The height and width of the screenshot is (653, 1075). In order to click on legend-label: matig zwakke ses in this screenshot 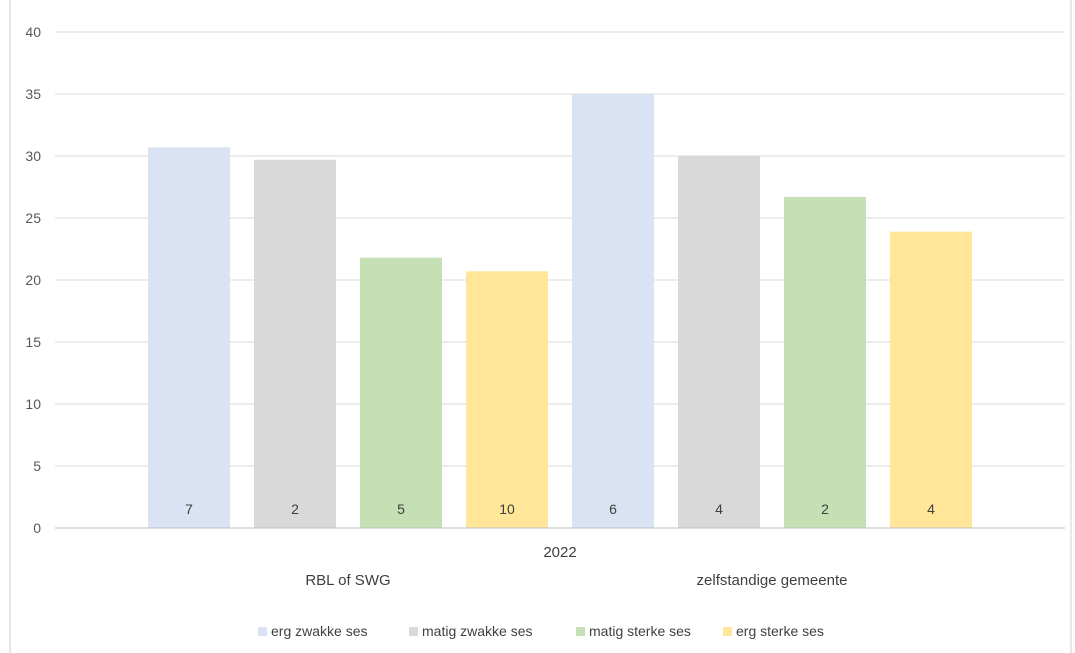, I will do `click(477, 631)`.